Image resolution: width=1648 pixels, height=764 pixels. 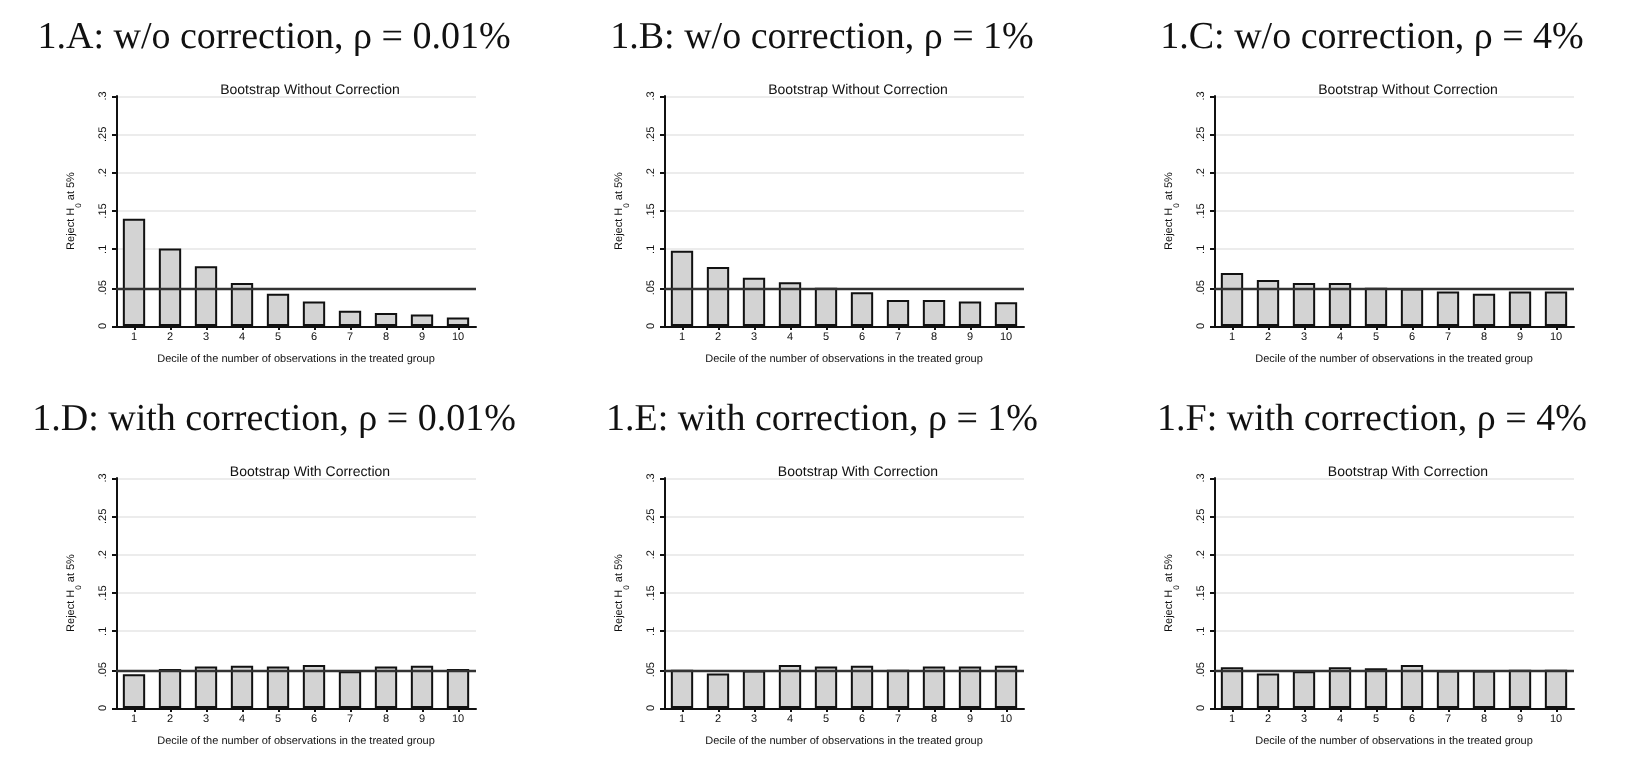 I want to click on chart-title: 1.B: w/o correction, ρ = 1%, so click(x=822, y=37).